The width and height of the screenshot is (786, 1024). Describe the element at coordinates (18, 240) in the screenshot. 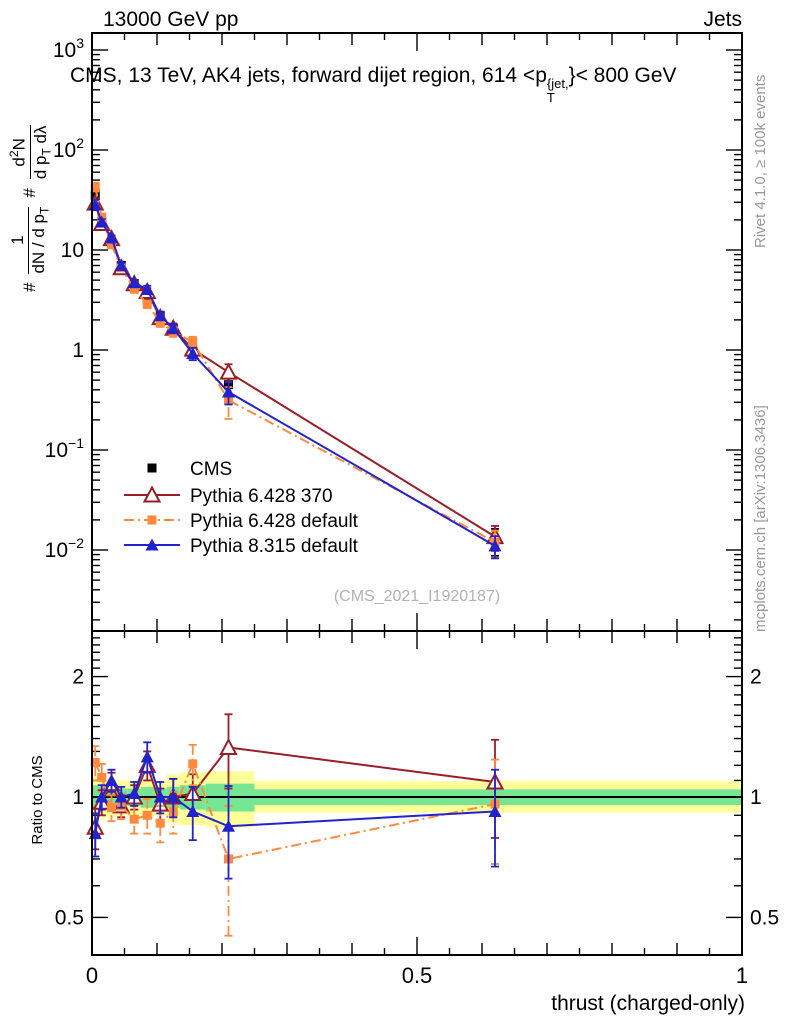

I see `ylabel-frac1-num: 1` at that location.